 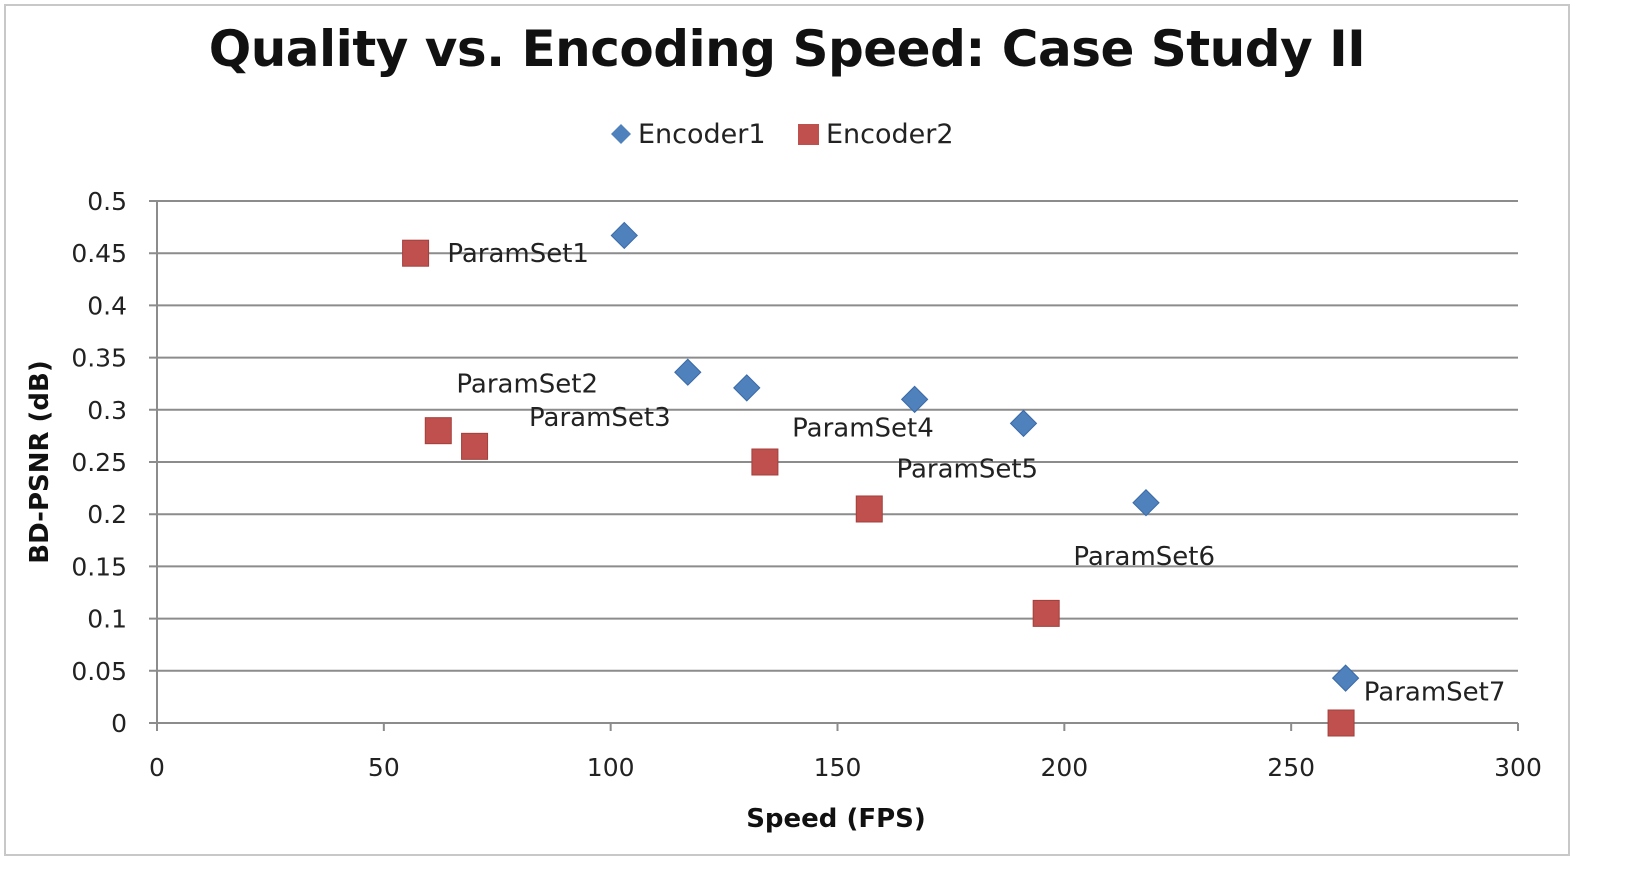 What do you see at coordinates (384, 767) in the screenshot?
I see `x-tick-label: 50` at bounding box center [384, 767].